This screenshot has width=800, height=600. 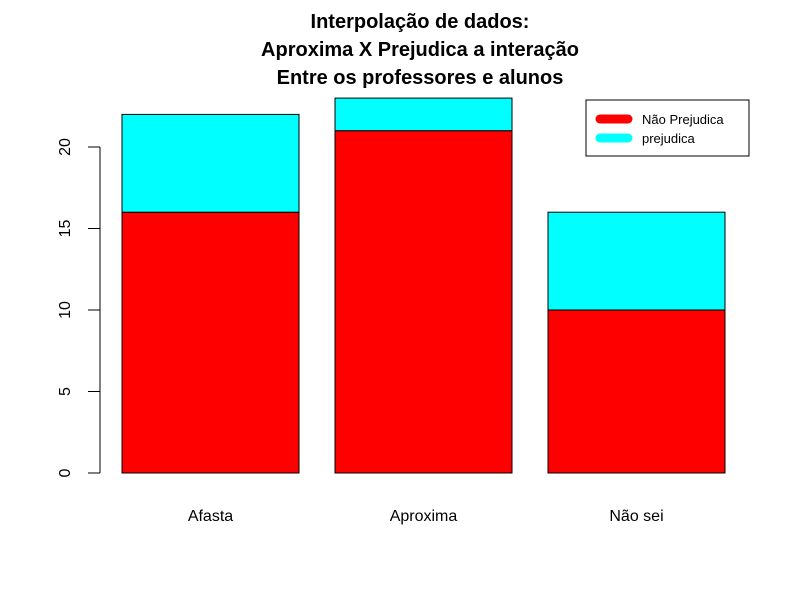 I want to click on chart-title-line: Interpolação de dados:, so click(x=420, y=22).